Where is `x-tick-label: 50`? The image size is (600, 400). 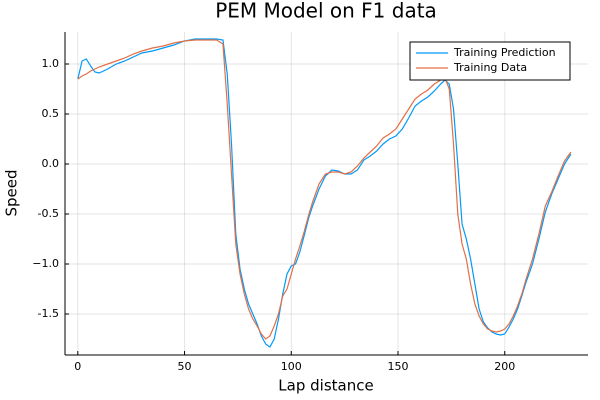
x-tick-label: 50 is located at coordinates (185, 366).